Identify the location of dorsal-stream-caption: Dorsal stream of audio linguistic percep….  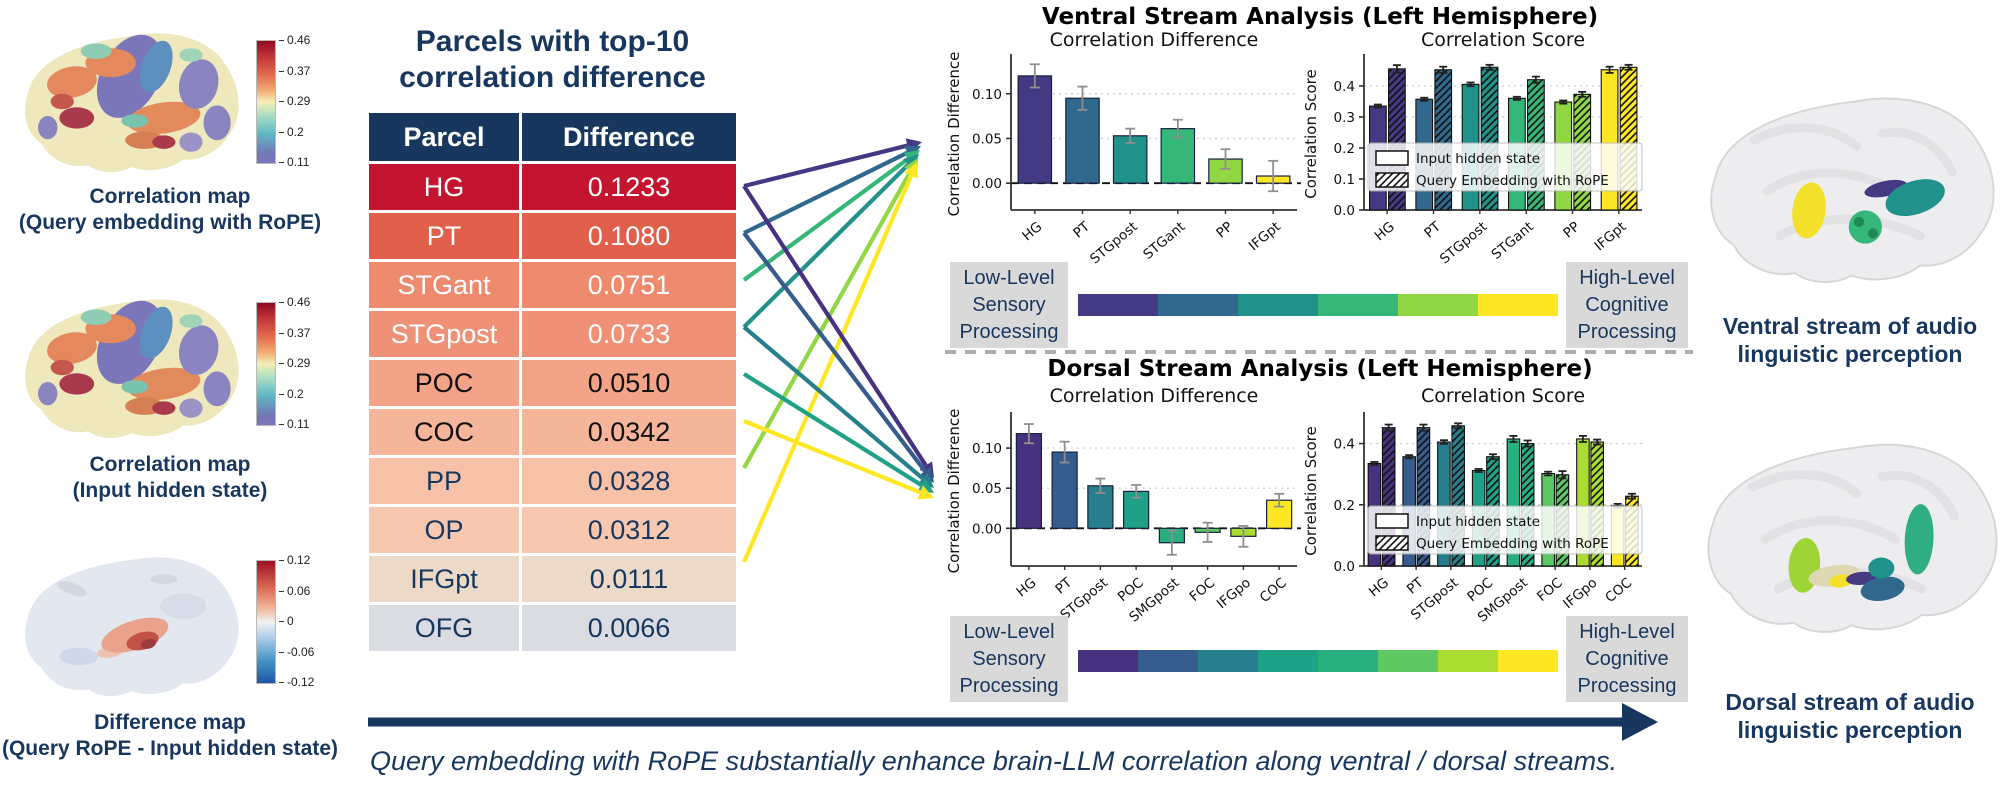
(1850, 716).